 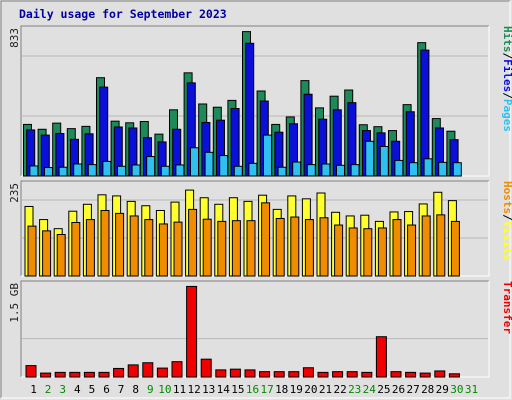 I want to click on visits-panel-legend: Hosts/Visits, so click(x=506, y=221).